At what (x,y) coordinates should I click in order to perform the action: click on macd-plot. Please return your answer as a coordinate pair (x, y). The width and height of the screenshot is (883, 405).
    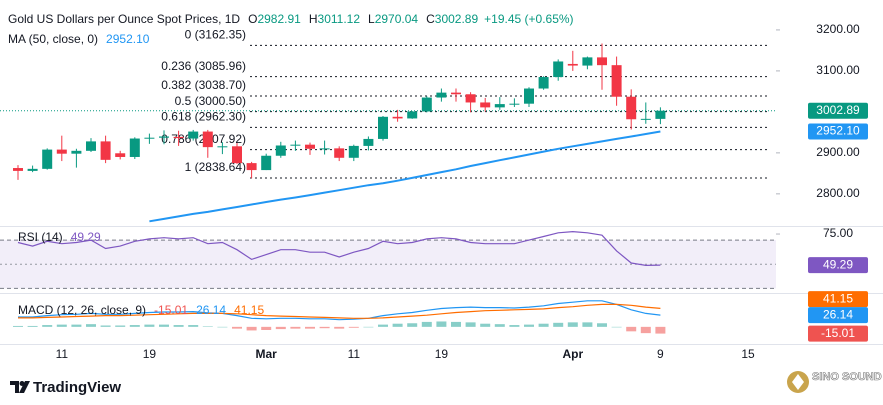
    Looking at the image, I should click on (339, 317).